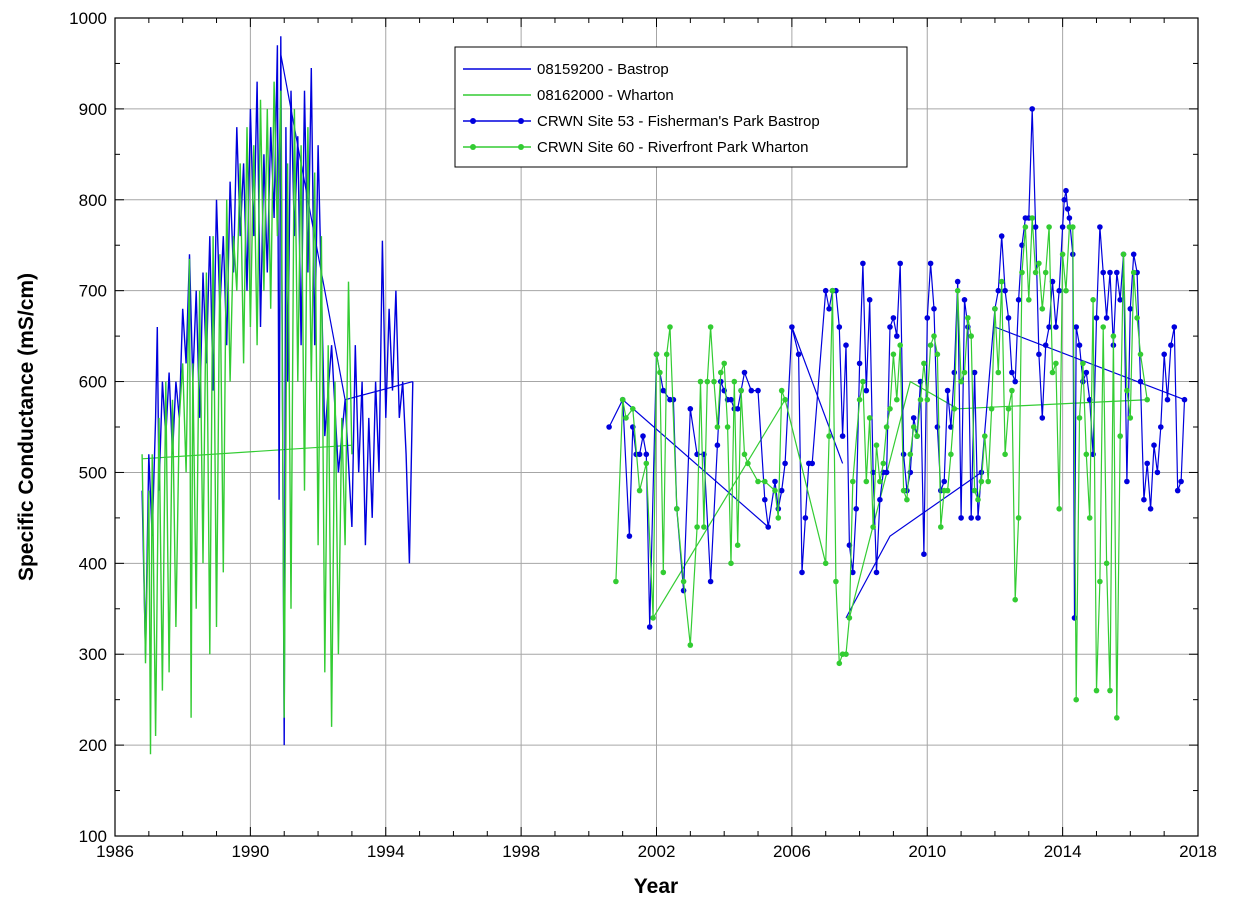 The image size is (1236, 899). Describe the element at coordinates (603, 69) in the screenshot. I see `legend-label: 08159200 - Bastrop` at that location.